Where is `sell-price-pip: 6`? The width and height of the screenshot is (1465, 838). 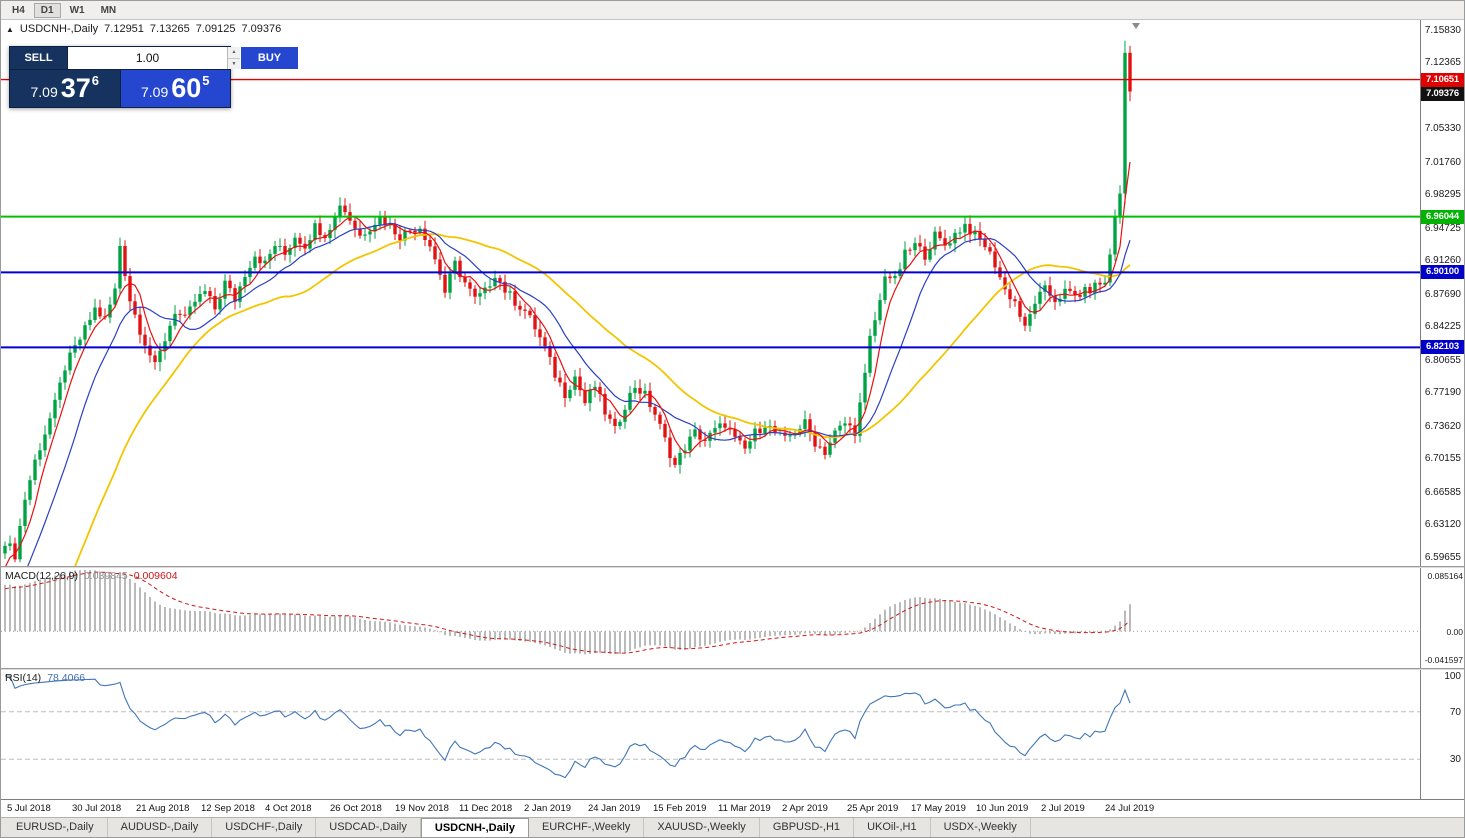
sell-price-pip: 6 is located at coordinates (95, 80).